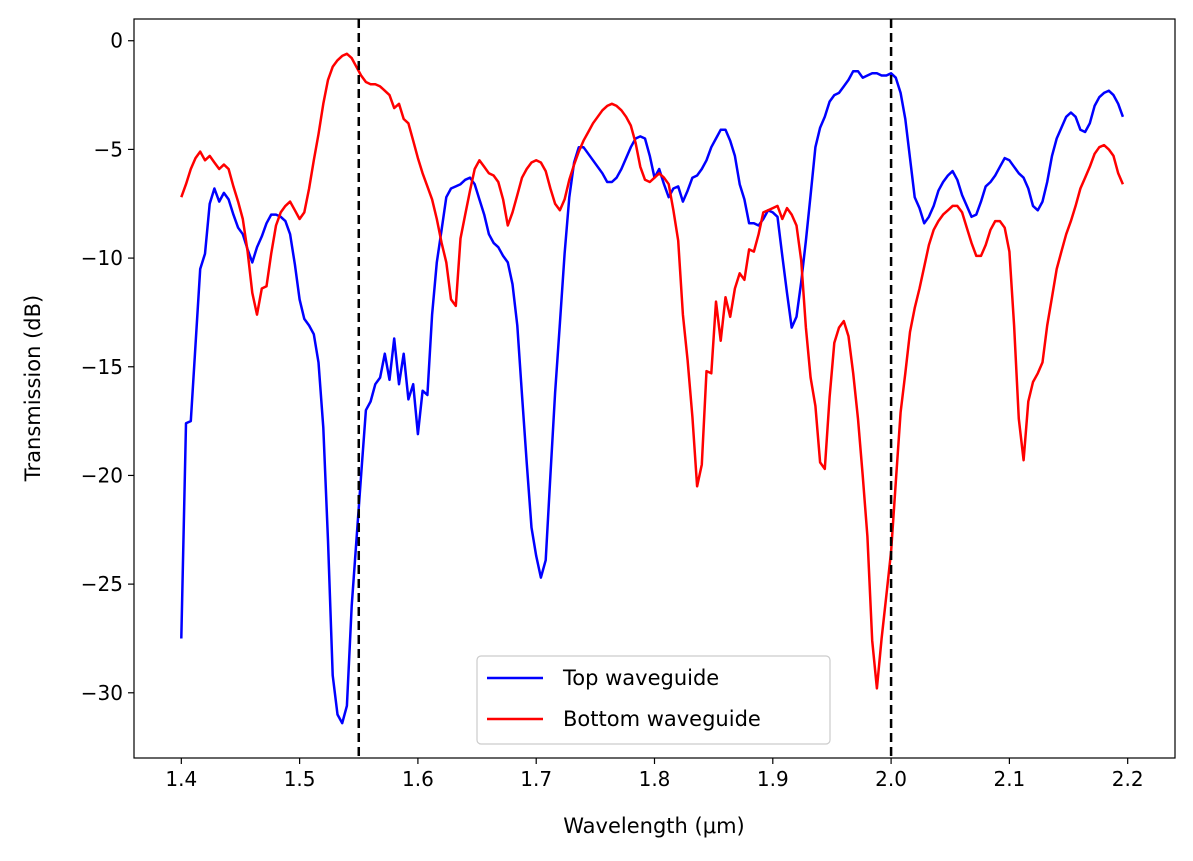 Image resolution: width=1193 pixels, height=861 pixels. I want to click on y-tick-label: 0, so click(116, 41).